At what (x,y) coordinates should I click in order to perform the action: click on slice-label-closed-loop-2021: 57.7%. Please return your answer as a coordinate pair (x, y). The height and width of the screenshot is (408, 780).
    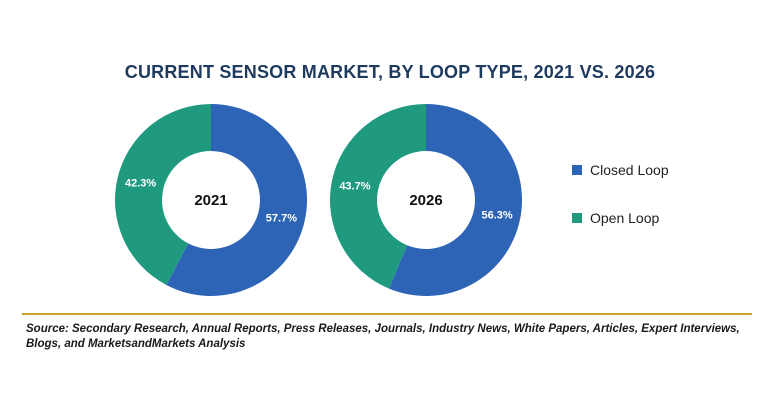
    Looking at the image, I should click on (281, 218).